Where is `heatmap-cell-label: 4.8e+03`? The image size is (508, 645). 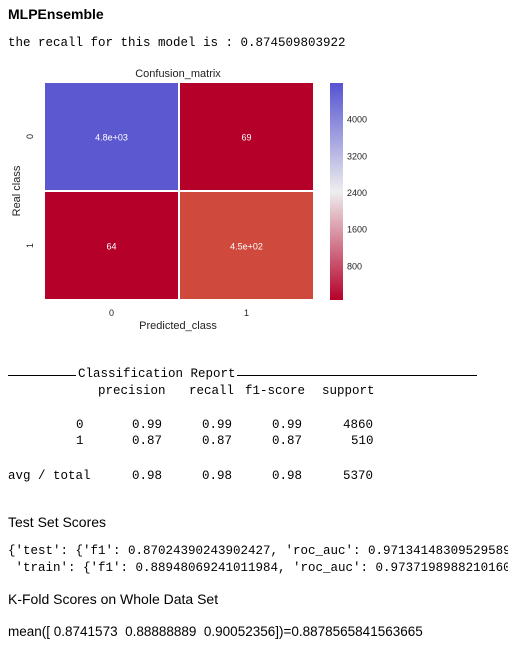
heatmap-cell-label: 4.8e+03 is located at coordinates (111, 138).